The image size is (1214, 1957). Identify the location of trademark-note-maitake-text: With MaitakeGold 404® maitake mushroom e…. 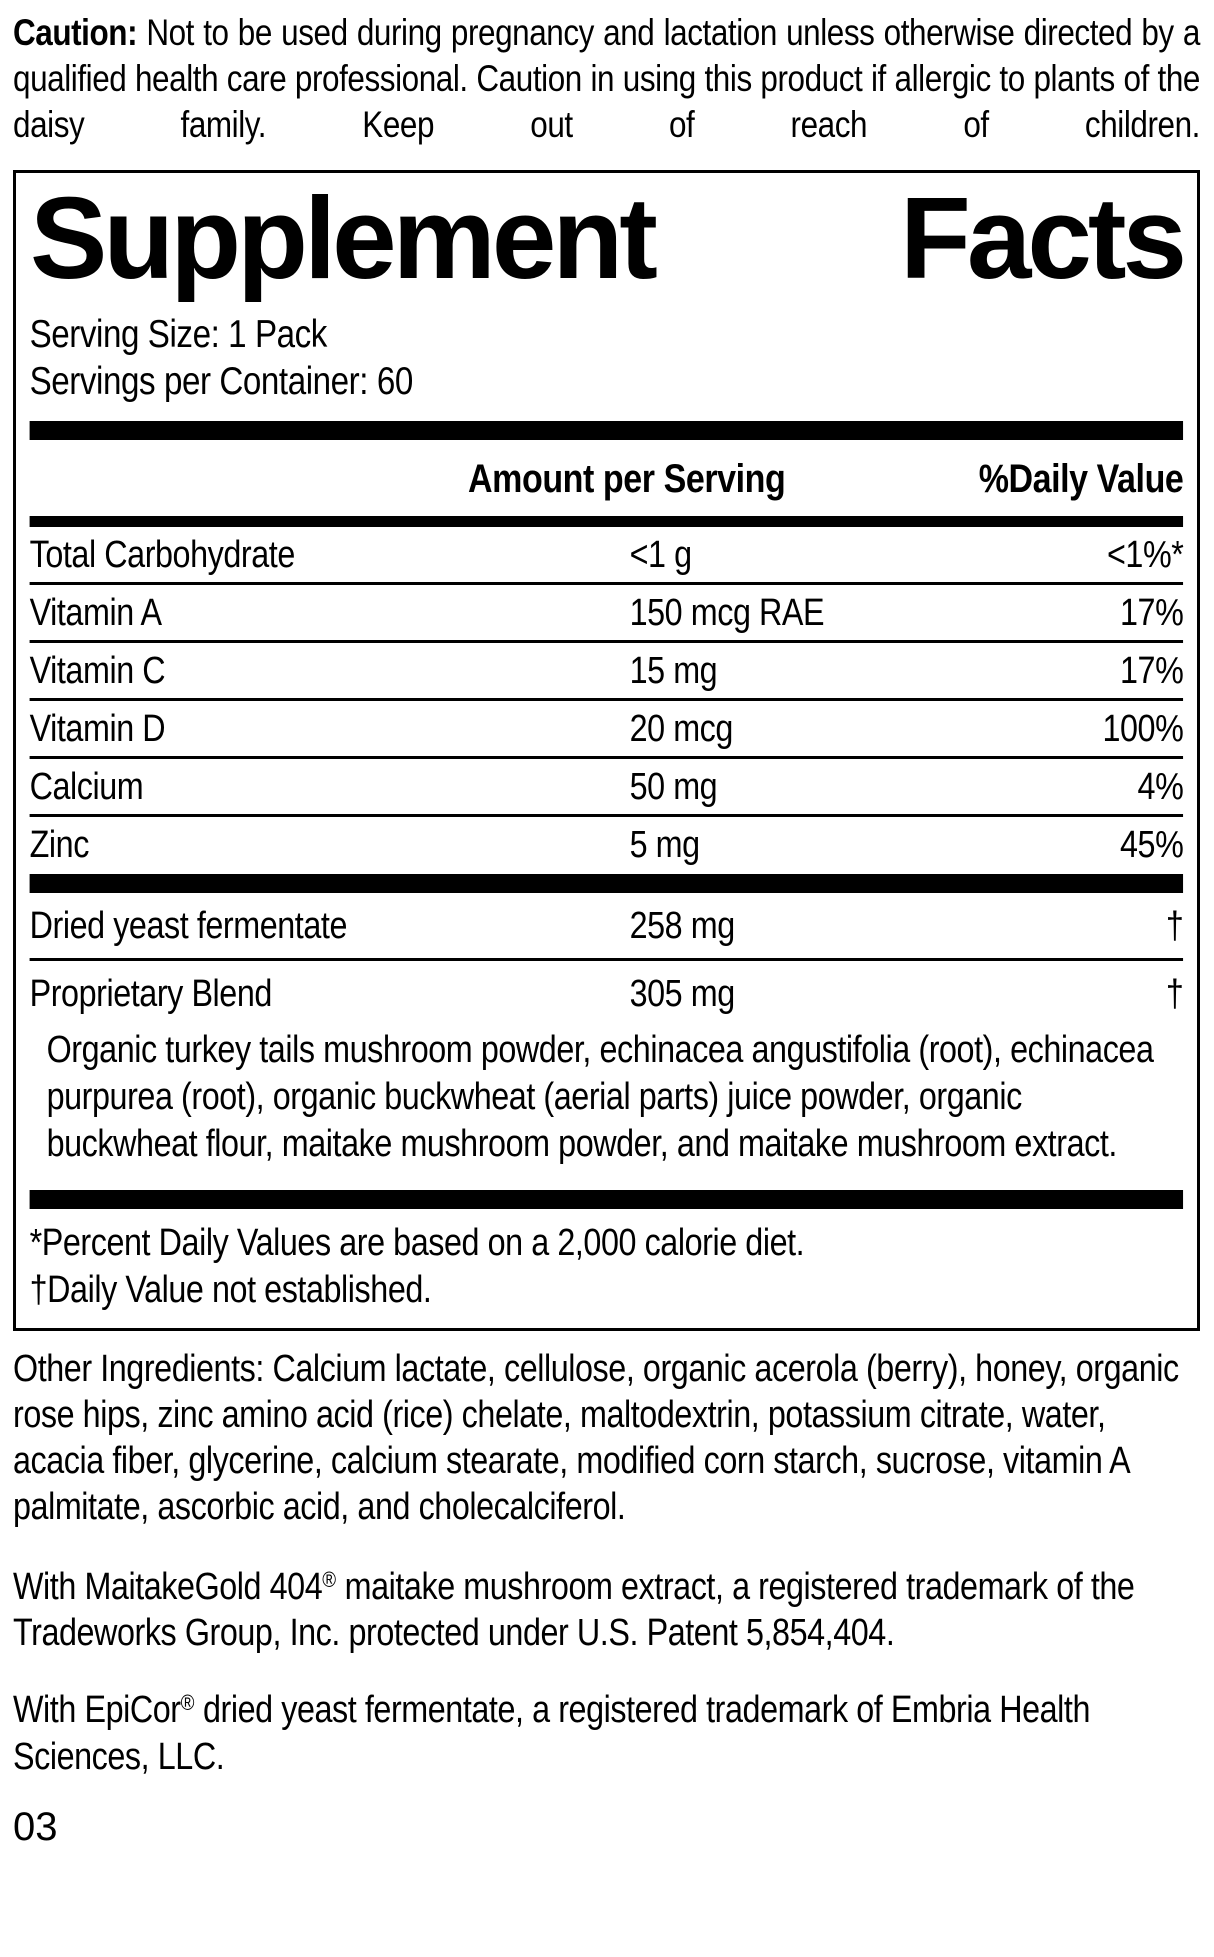
(606, 1606).